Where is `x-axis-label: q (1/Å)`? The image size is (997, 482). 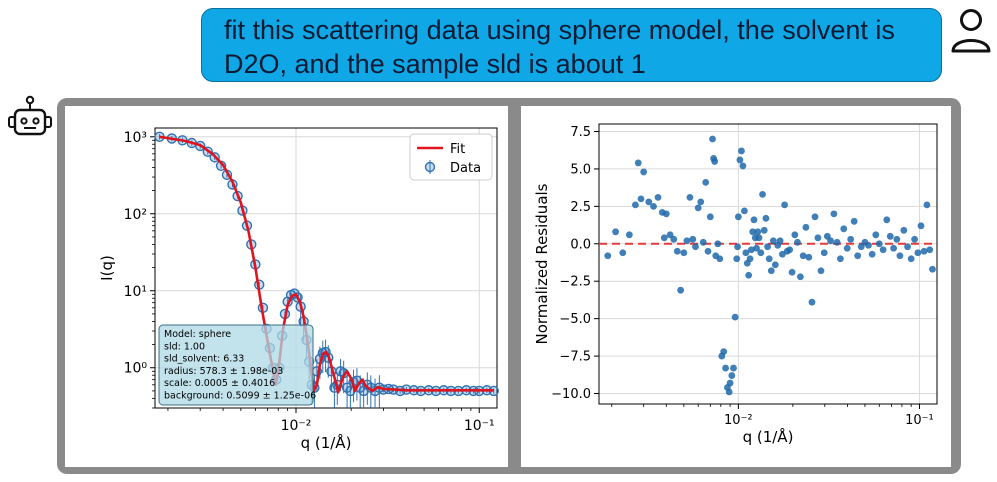
x-axis-label: q (1/Å) is located at coordinates (326, 442).